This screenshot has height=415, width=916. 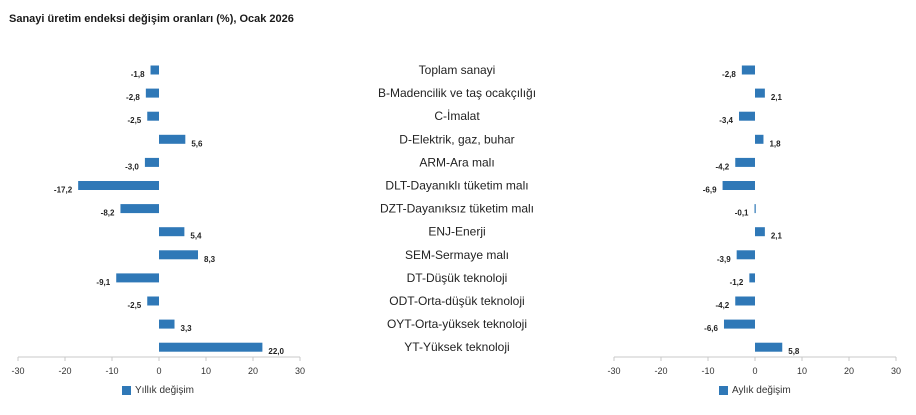 I want to click on yearly-value-label: 5,6, so click(x=197, y=143).